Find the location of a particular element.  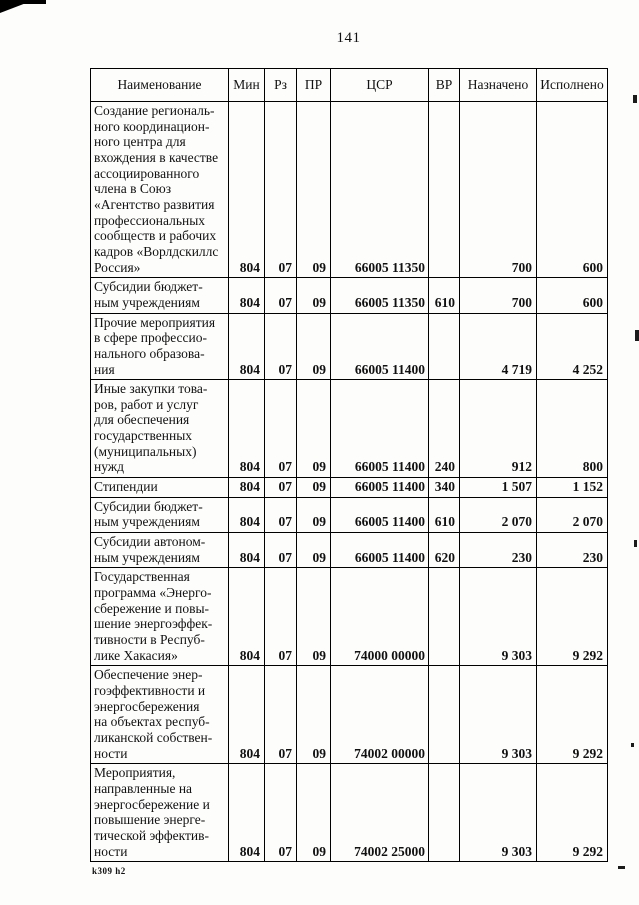

cell-name: Стипендии is located at coordinates (159, 487).